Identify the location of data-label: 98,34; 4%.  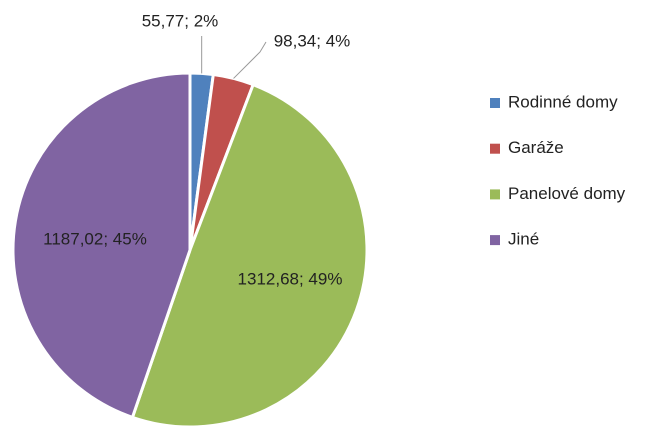
(312, 40).